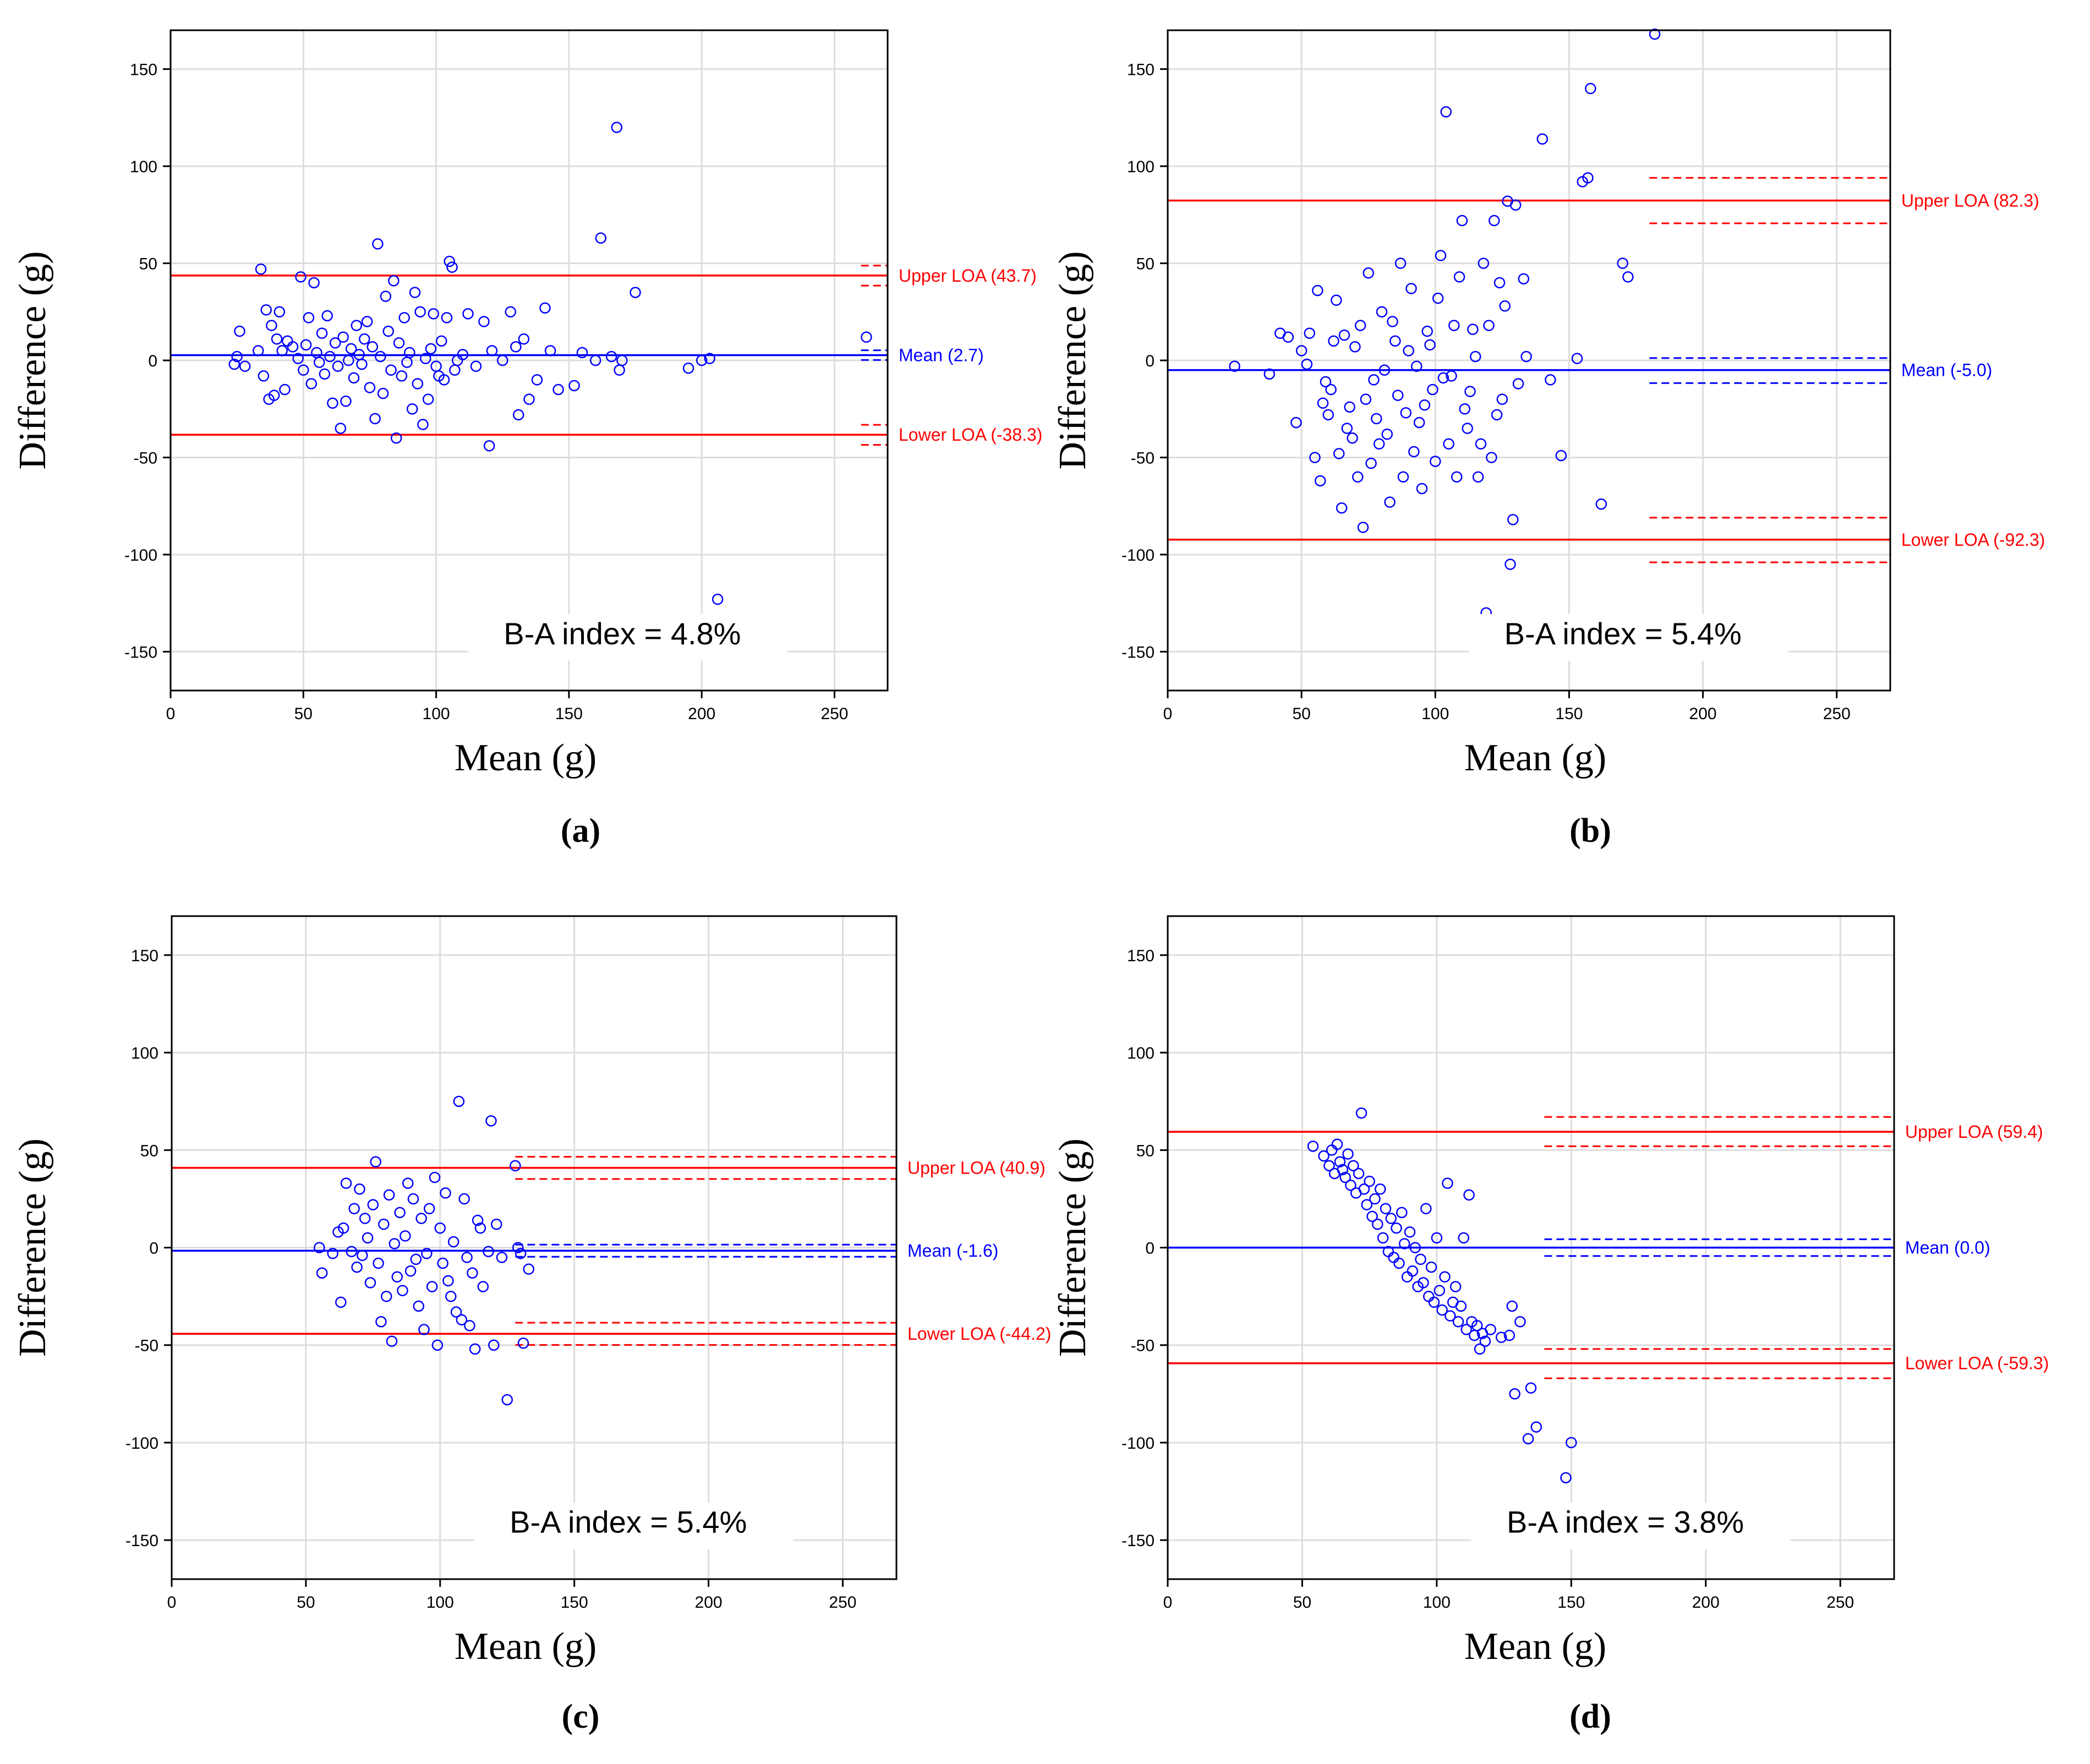 The image size is (2090, 1764). I want to click on x-tick-label: 250, so click(834, 714).